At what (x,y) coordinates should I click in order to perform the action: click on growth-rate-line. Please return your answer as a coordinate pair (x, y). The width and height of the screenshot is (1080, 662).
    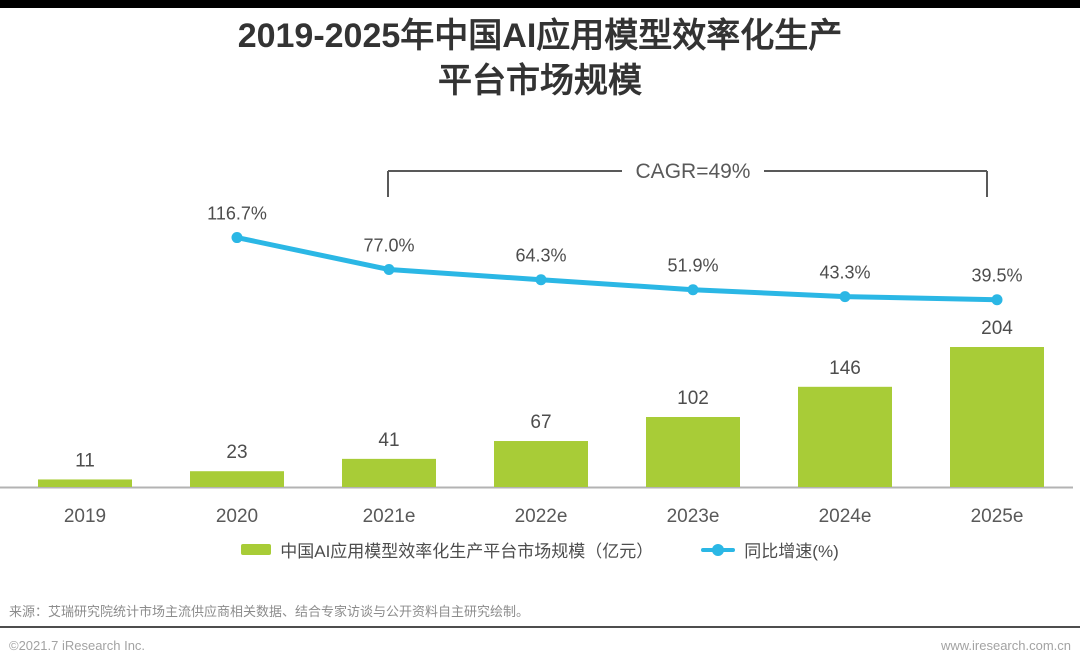
    Looking at the image, I should click on (617, 269).